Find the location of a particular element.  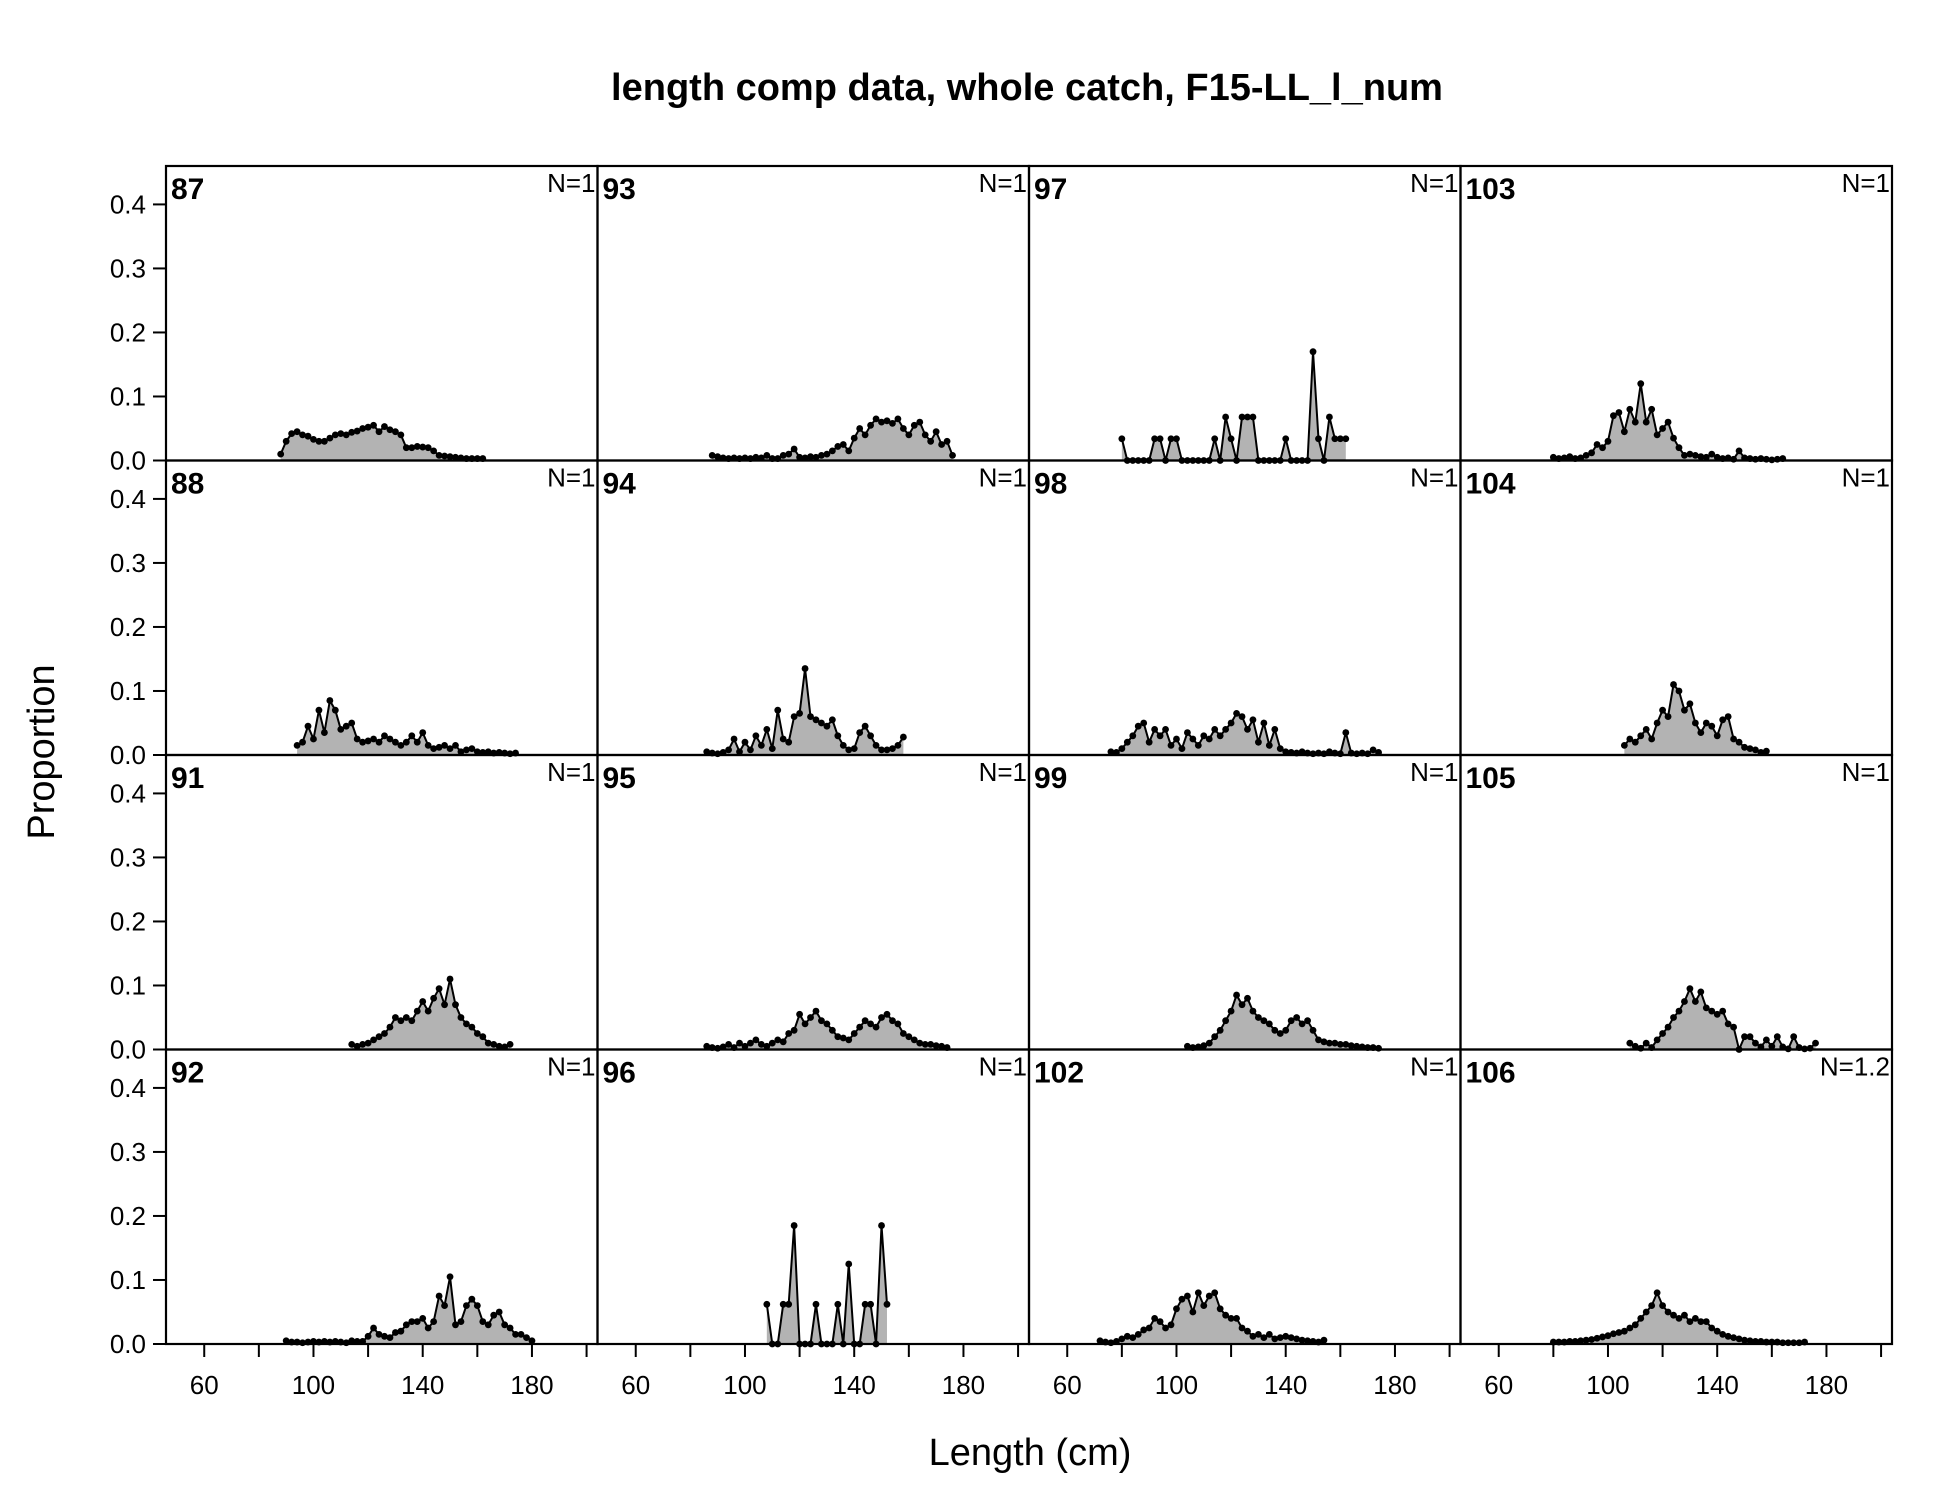

panel-105-n-label: N=1 is located at coordinates (1866, 772).